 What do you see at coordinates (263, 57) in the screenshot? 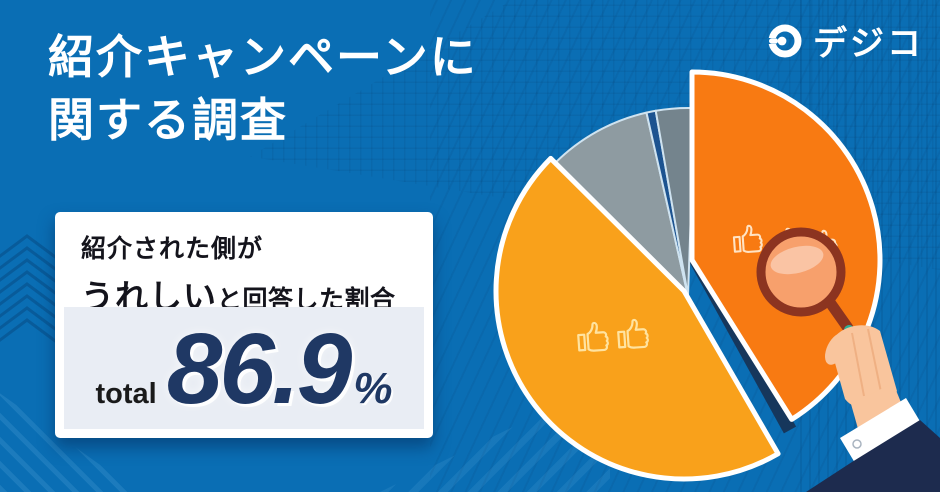
I see `page-title-line1: 紹介キャンペーンに` at bounding box center [263, 57].